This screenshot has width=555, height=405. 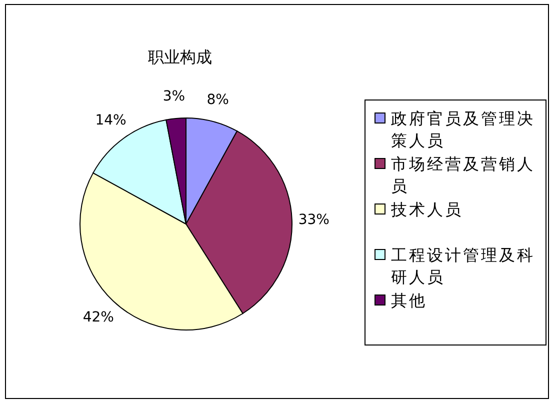 What do you see at coordinates (98, 317) in the screenshot?
I see `data-label: 42%` at bounding box center [98, 317].